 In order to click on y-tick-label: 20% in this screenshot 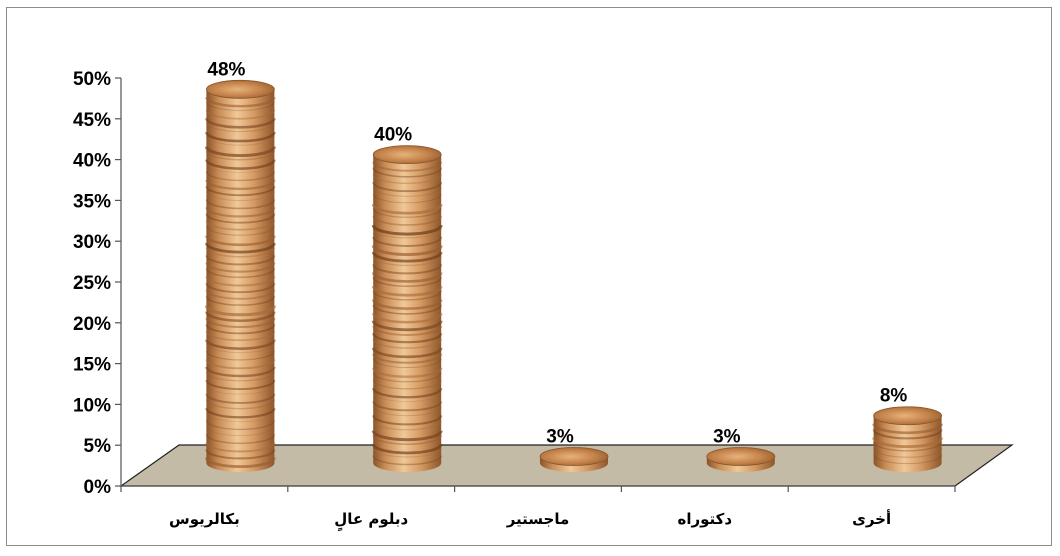, I will do `click(92, 324)`.